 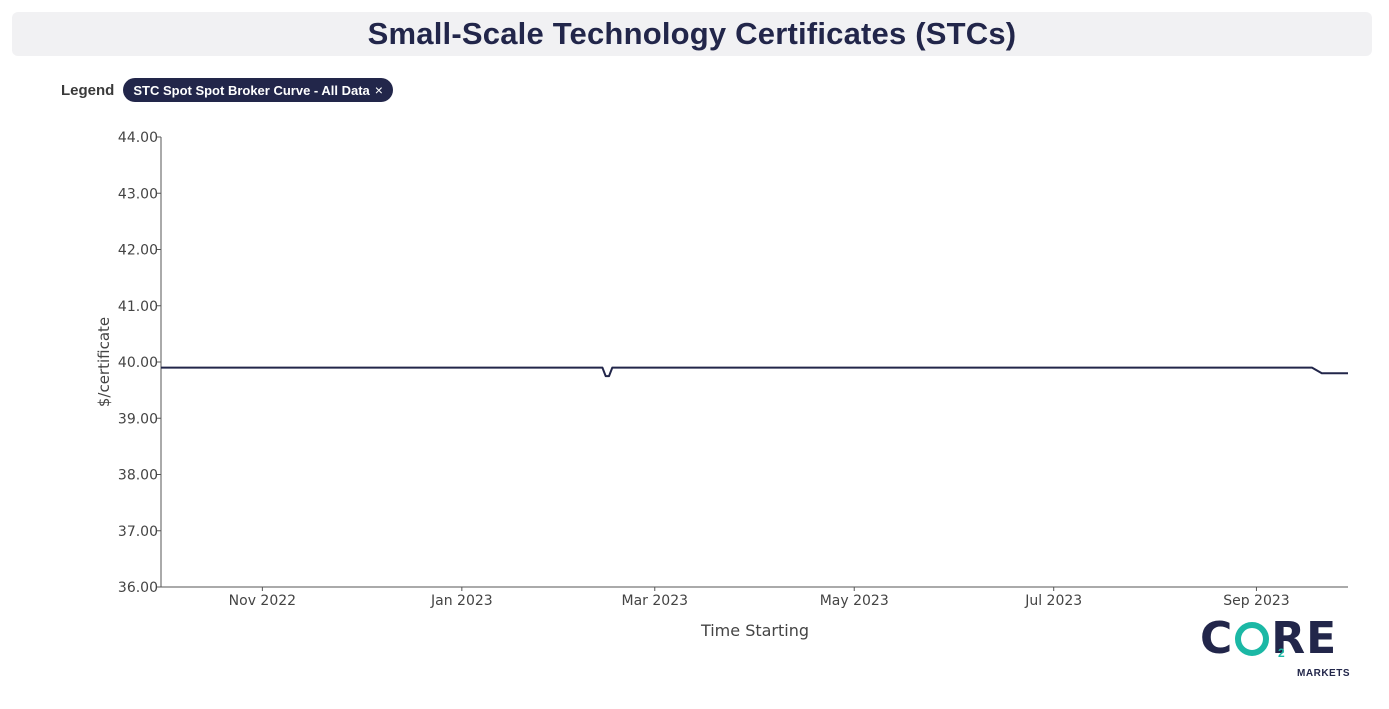 What do you see at coordinates (378, 90) in the screenshot?
I see `close-icon: ×` at bounding box center [378, 90].